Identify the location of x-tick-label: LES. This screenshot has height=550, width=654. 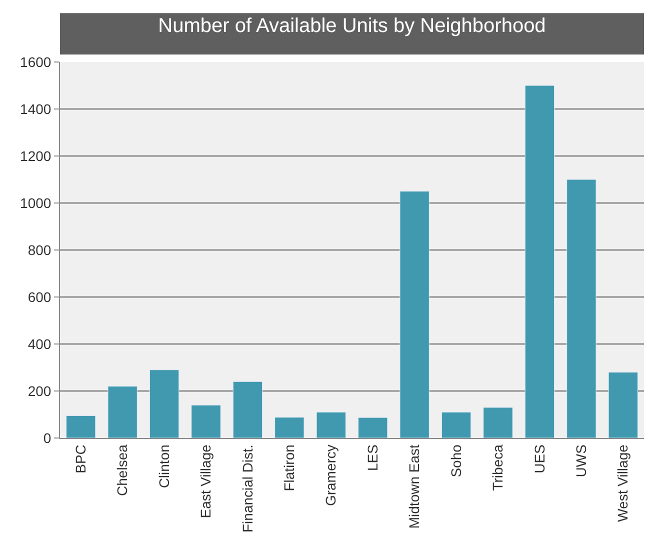
(372, 458).